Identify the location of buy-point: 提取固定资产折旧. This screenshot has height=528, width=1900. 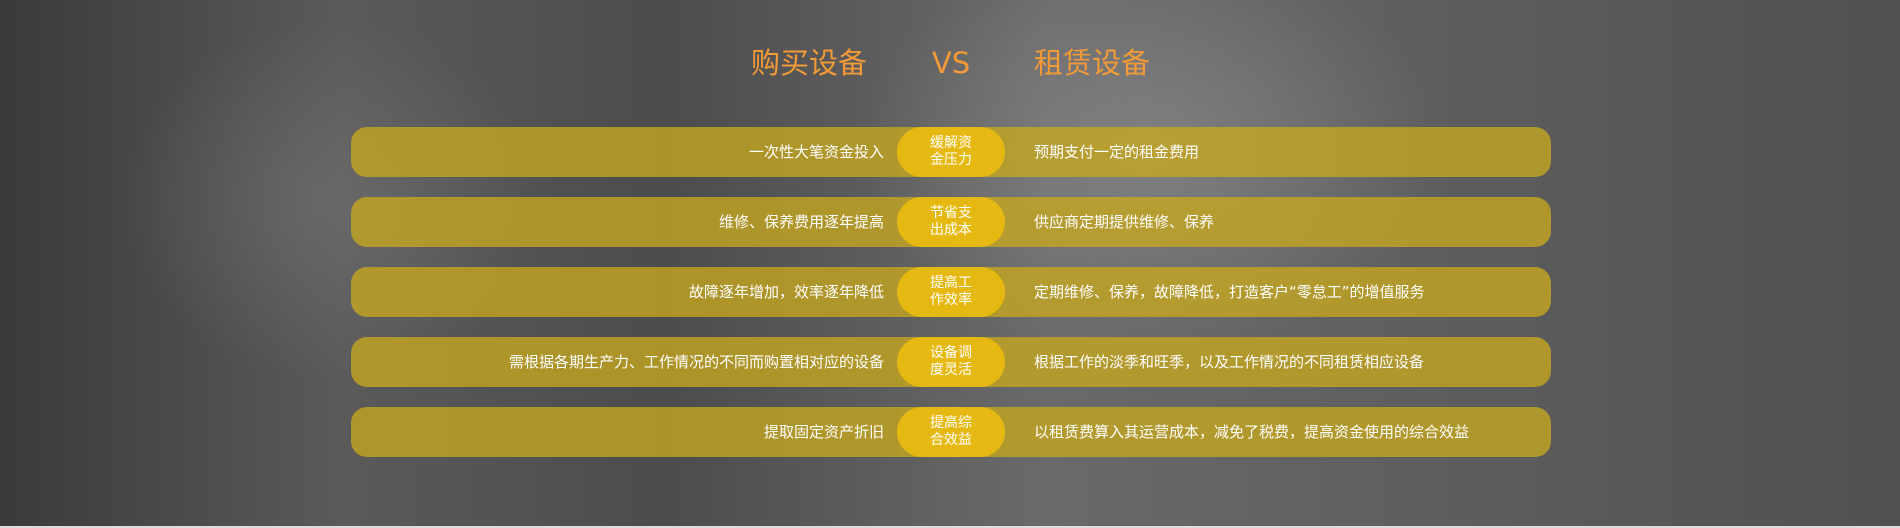
(823, 432).